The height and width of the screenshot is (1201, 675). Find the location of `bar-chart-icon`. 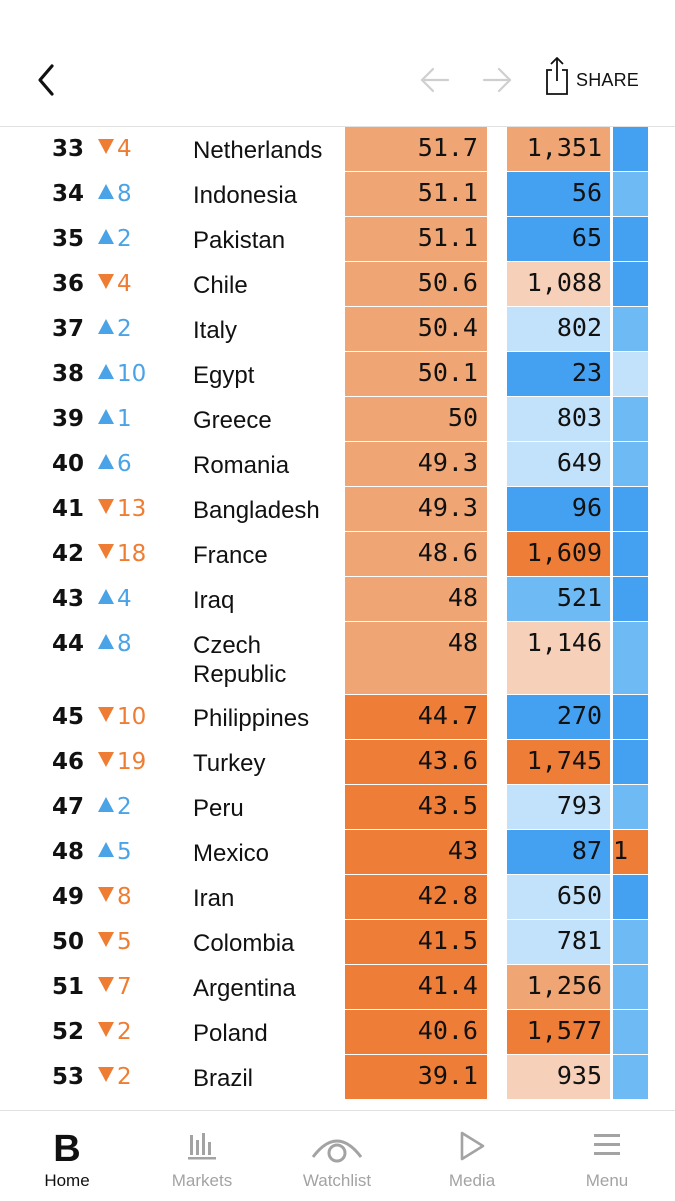

bar-chart-icon is located at coordinates (202, 1146).